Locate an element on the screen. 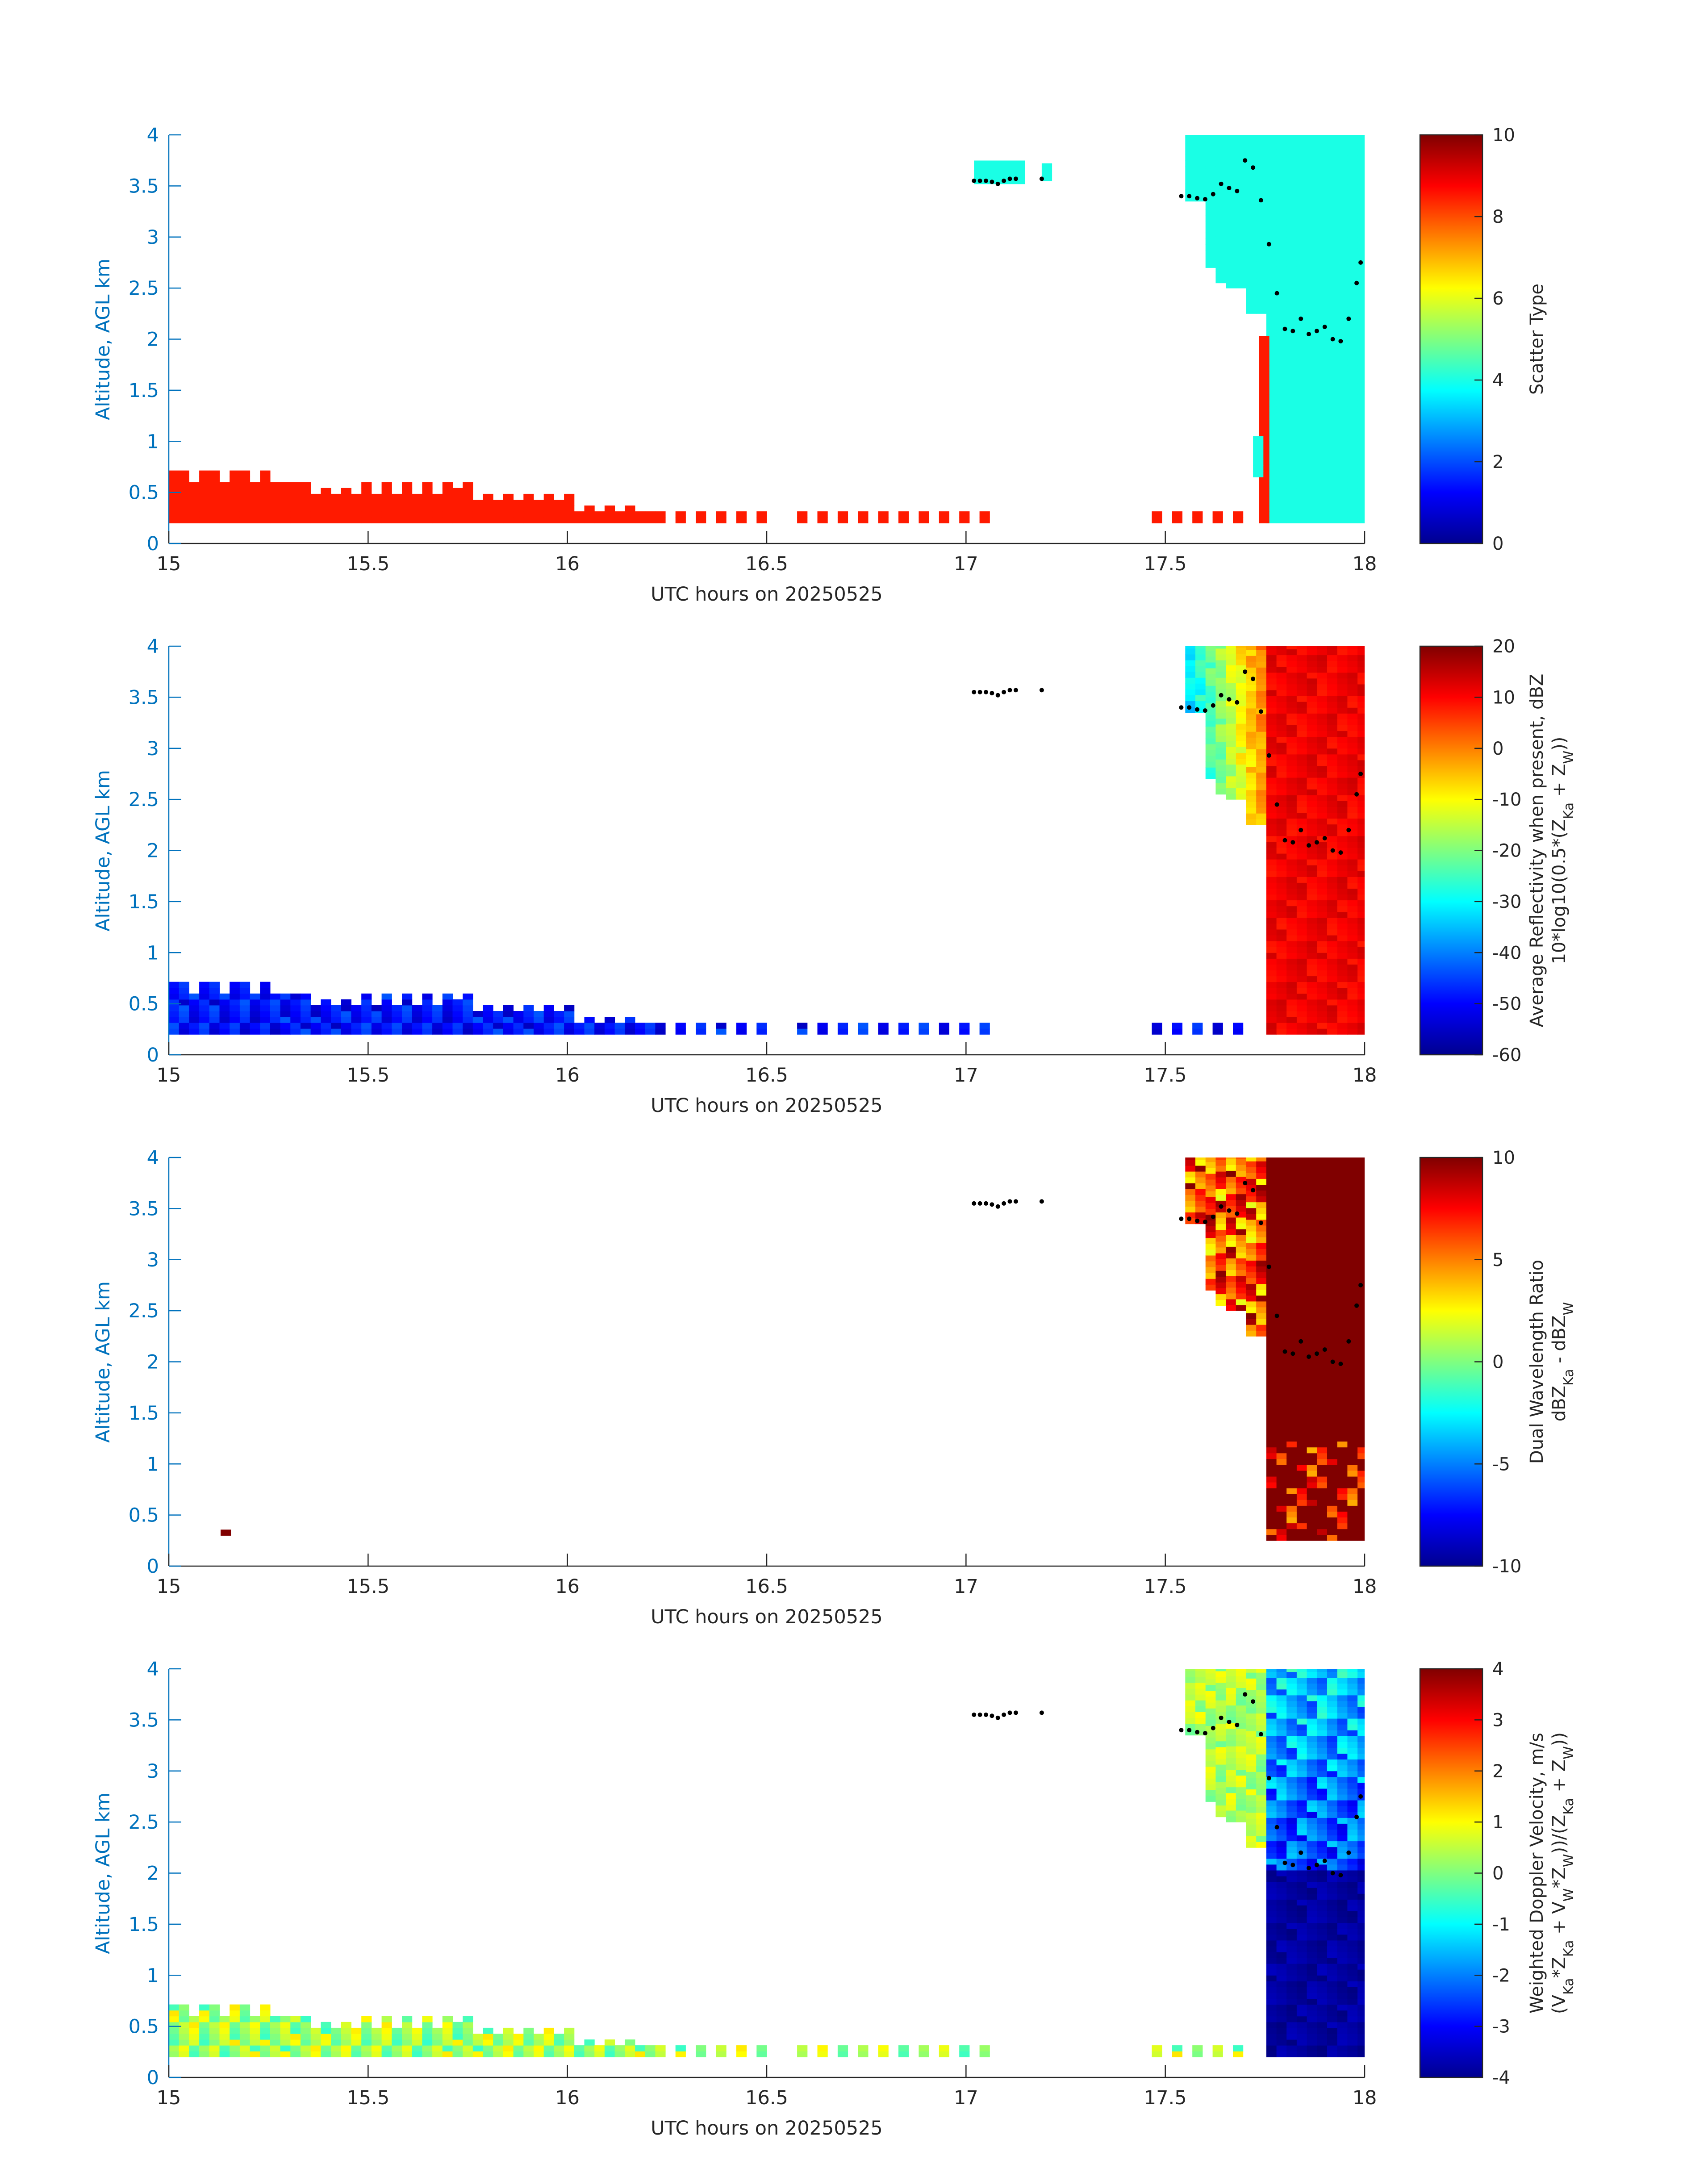 Image resolution: width=1708 pixels, height=2177 pixels. x-tick-label: 15.5 is located at coordinates (368, 1075).